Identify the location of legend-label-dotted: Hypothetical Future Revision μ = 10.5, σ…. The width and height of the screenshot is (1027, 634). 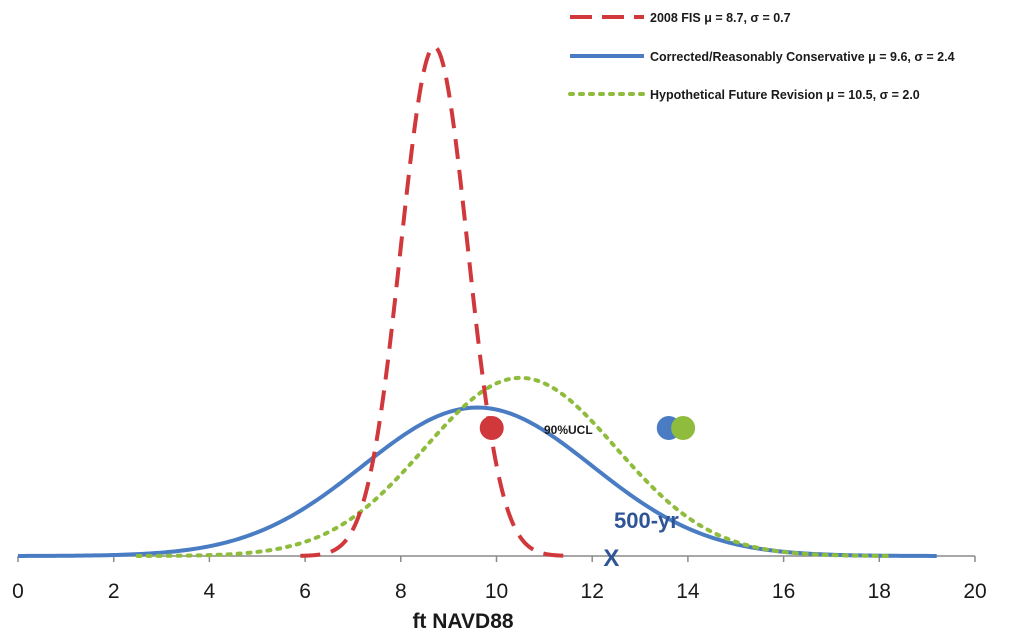
(785, 95).